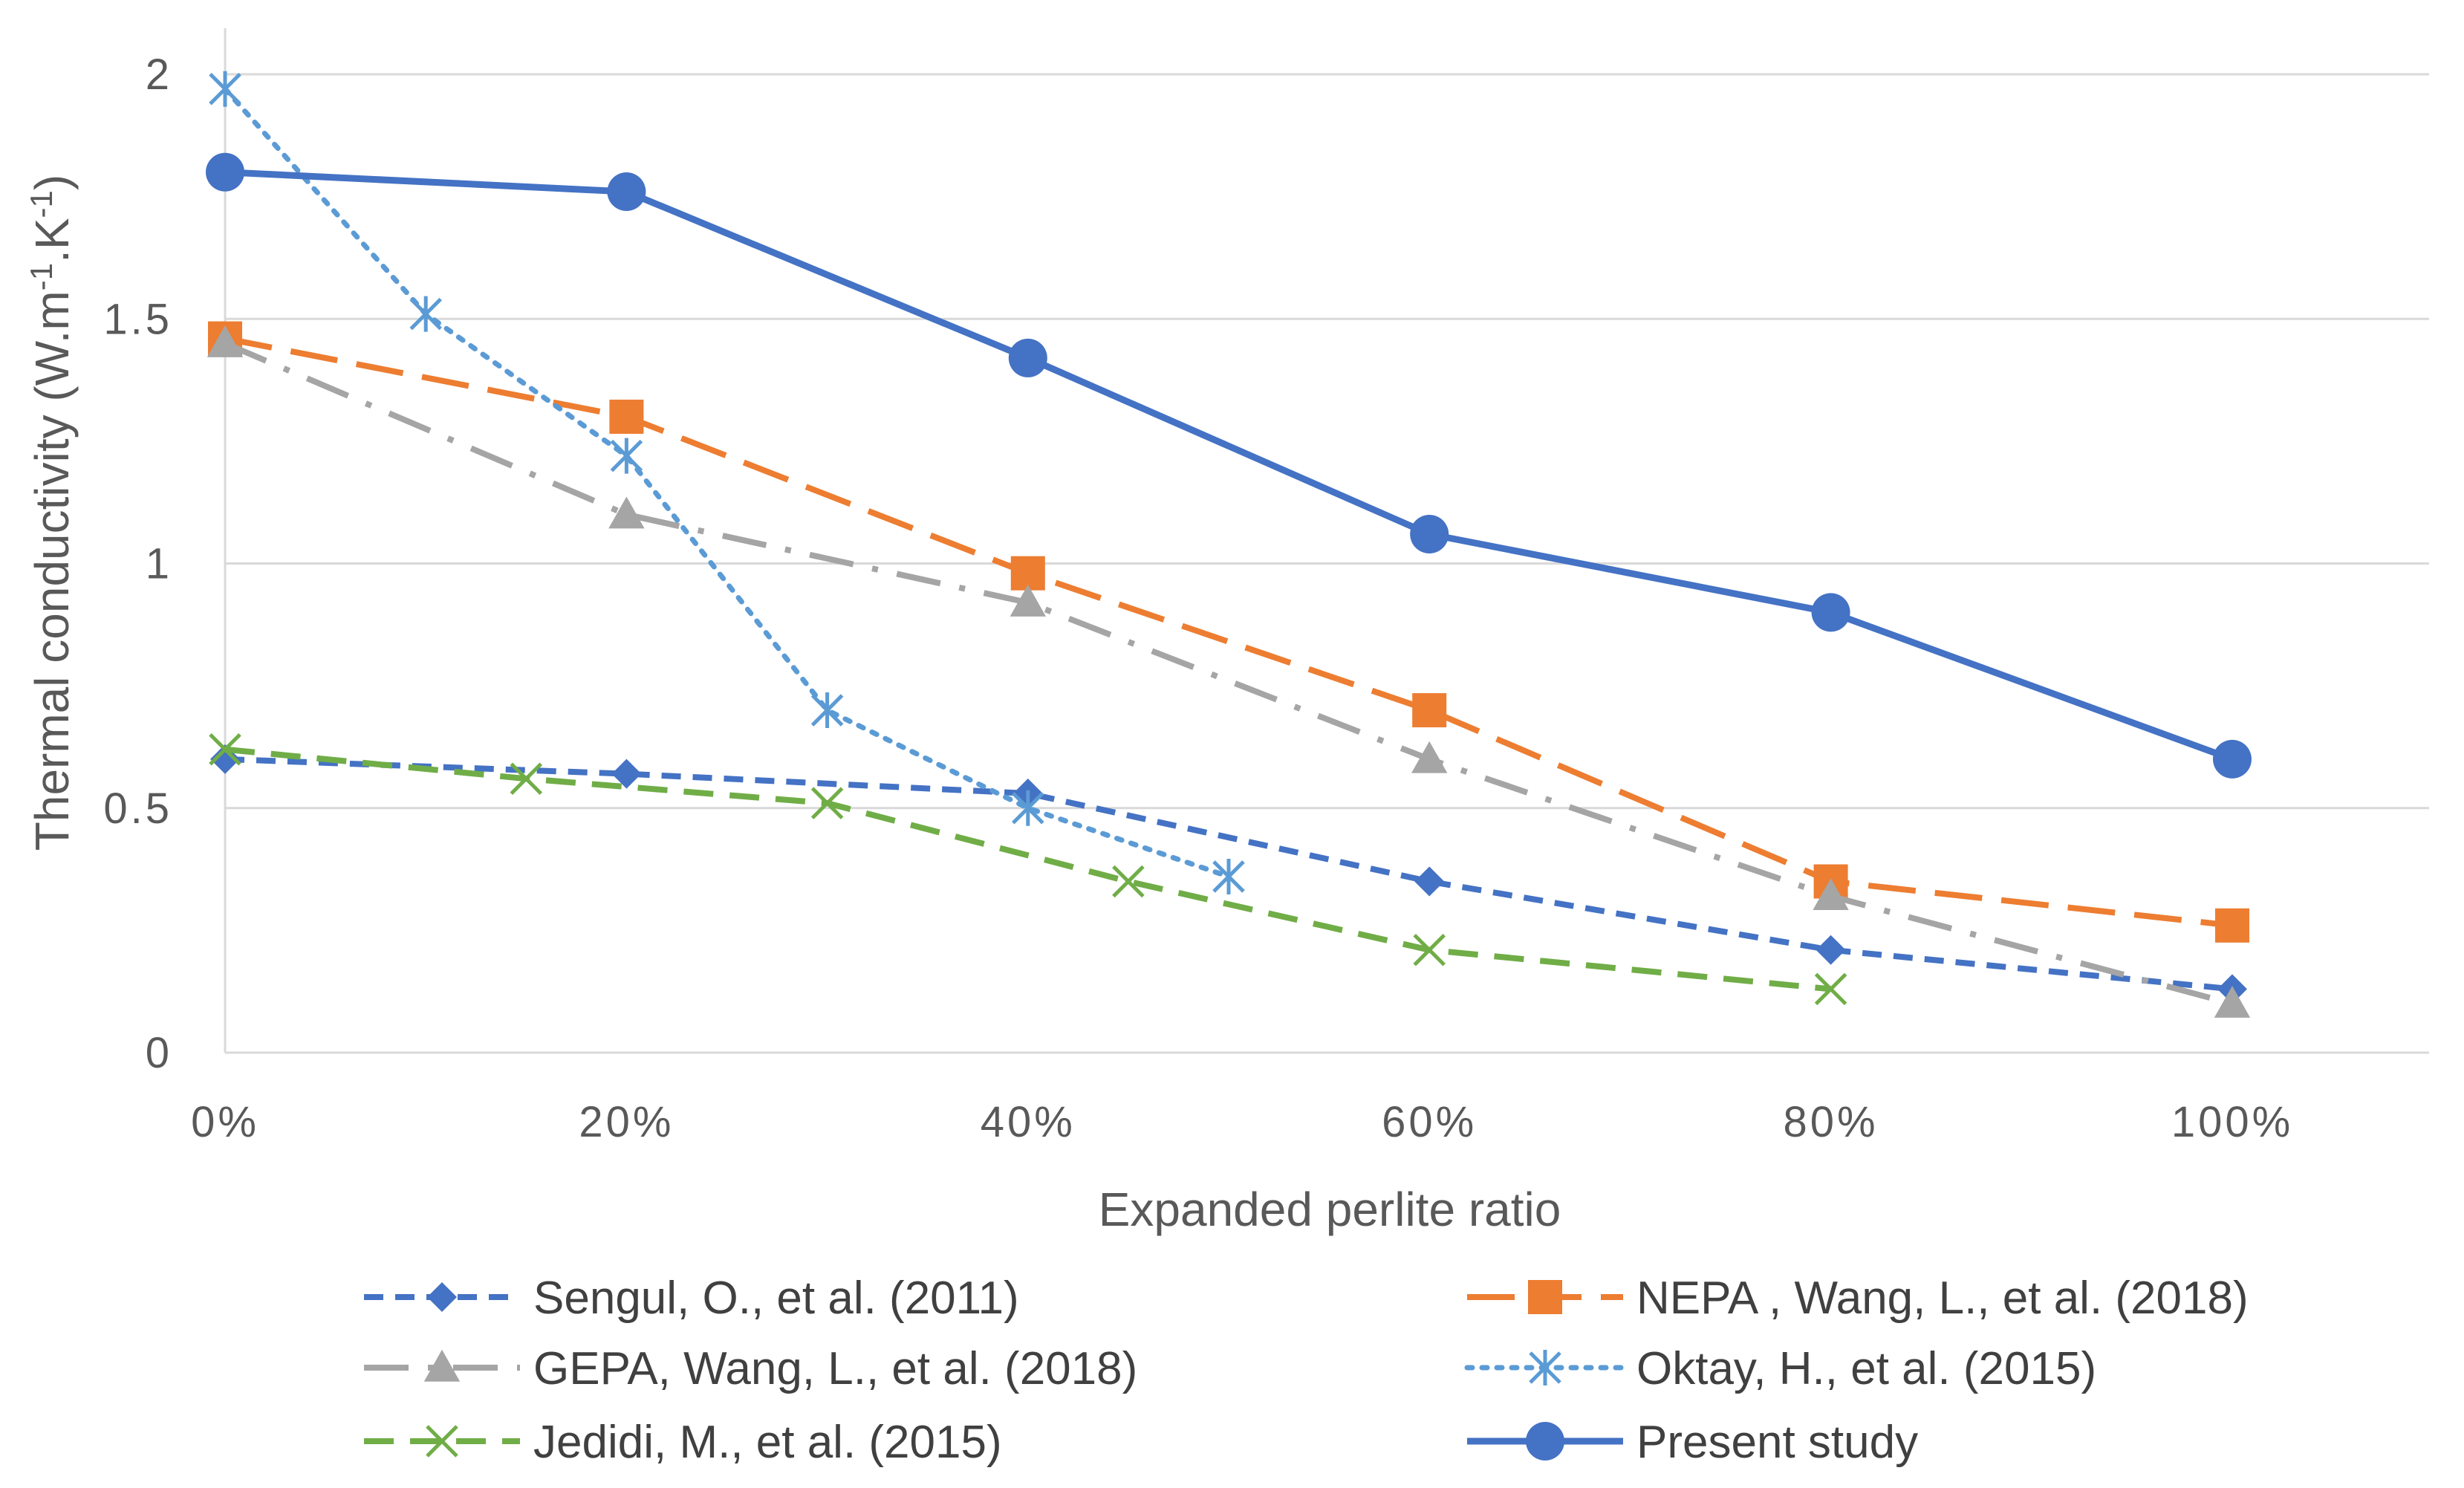 The width and height of the screenshot is (2464, 1488). What do you see at coordinates (159, 75) in the screenshot?
I see `y-tick-label: 2` at bounding box center [159, 75].